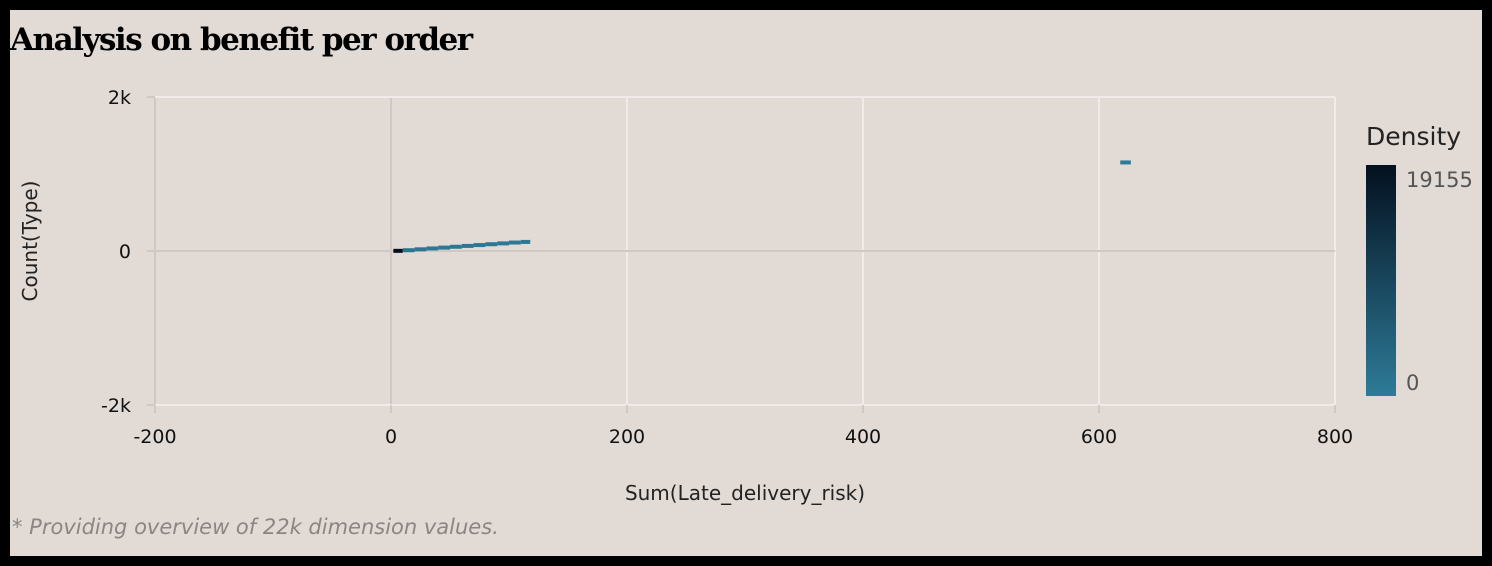  What do you see at coordinates (119, 98) in the screenshot?
I see `y-tick-label: 2k` at bounding box center [119, 98].